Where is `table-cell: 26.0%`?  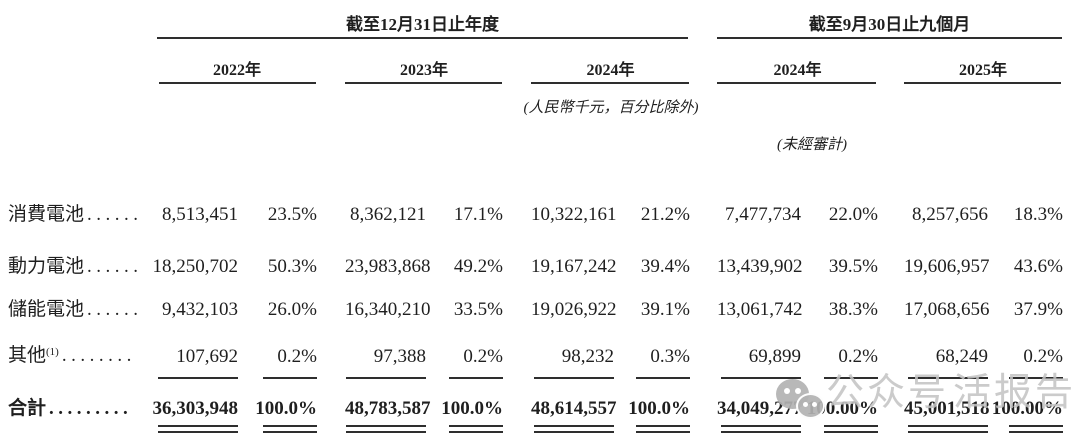 table-cell: 26.0% is located at coordinates (292, 309).